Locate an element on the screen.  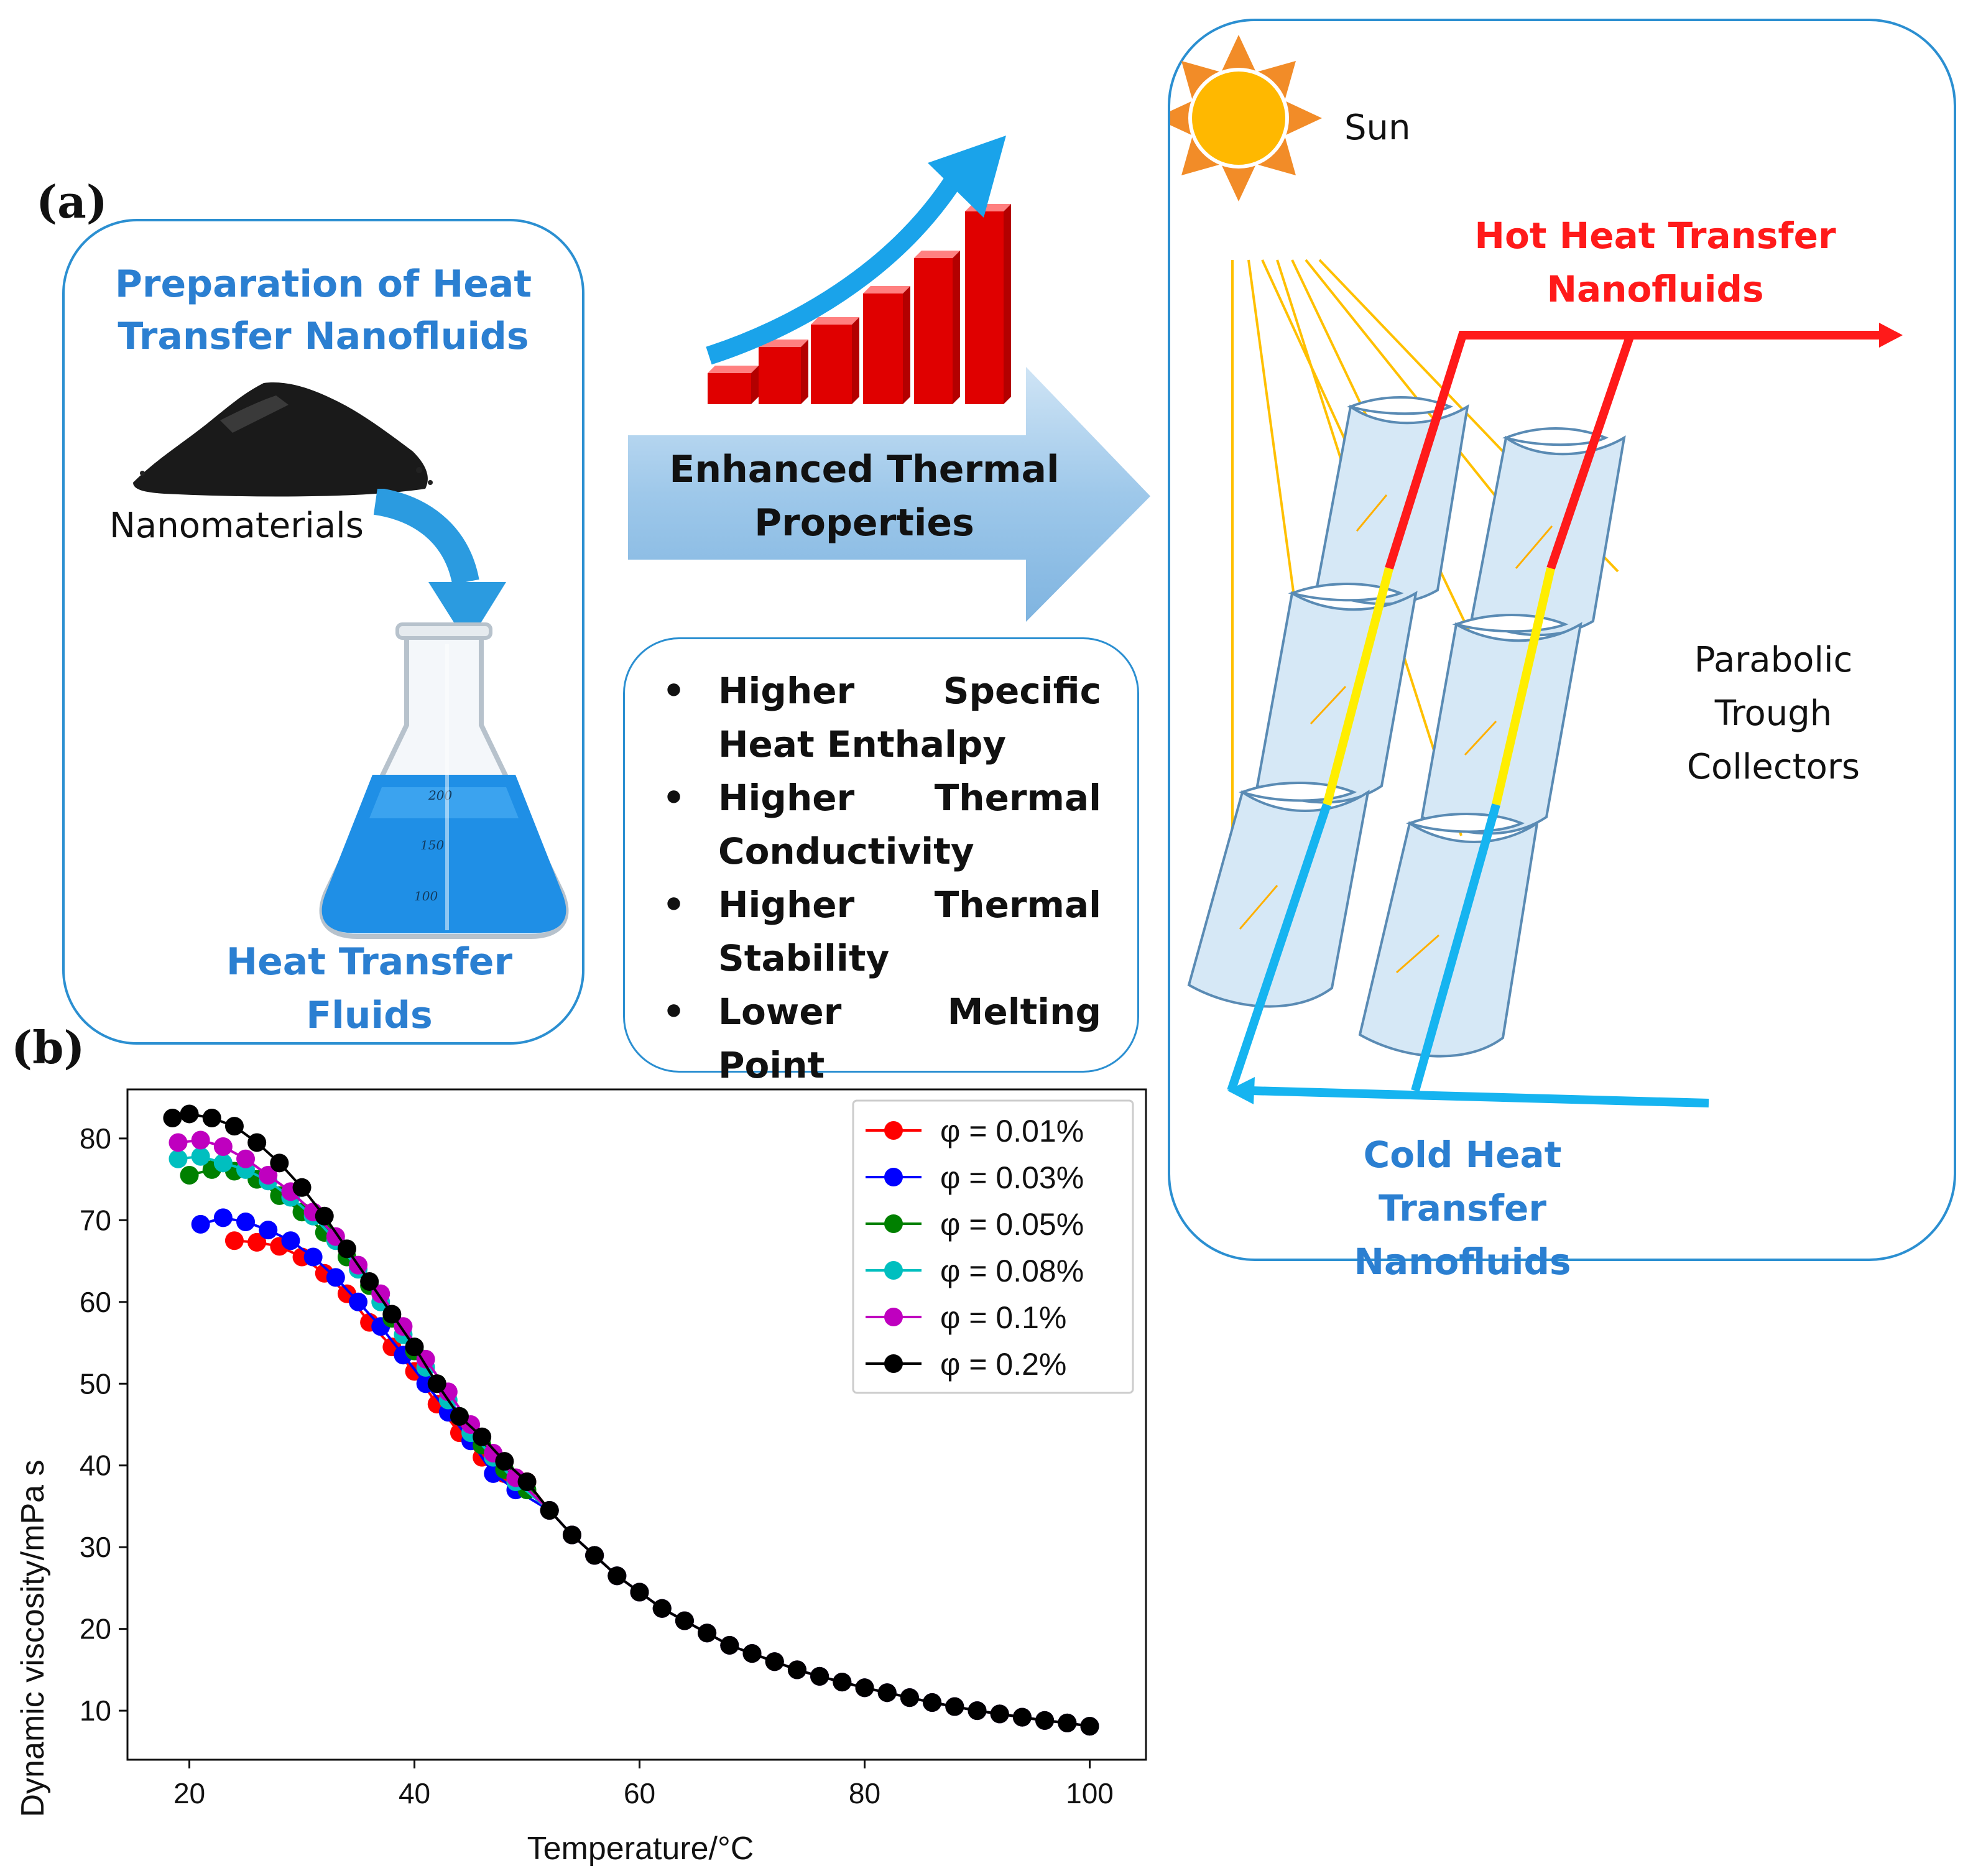
legend-label: φ = 0.2% is located at coordinates (1003, 1364).